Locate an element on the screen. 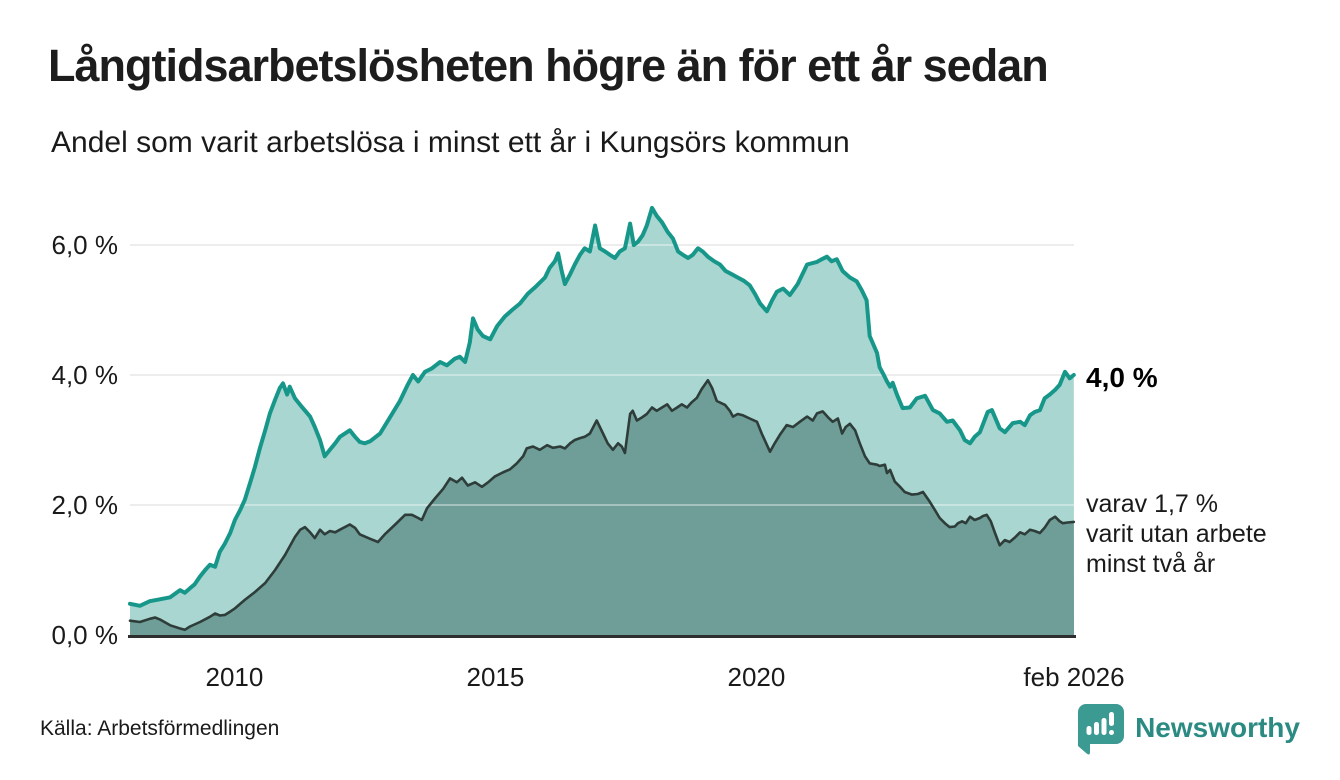  two-years-line-1: varav 1,7 % is located at coordinates (1152, 504).